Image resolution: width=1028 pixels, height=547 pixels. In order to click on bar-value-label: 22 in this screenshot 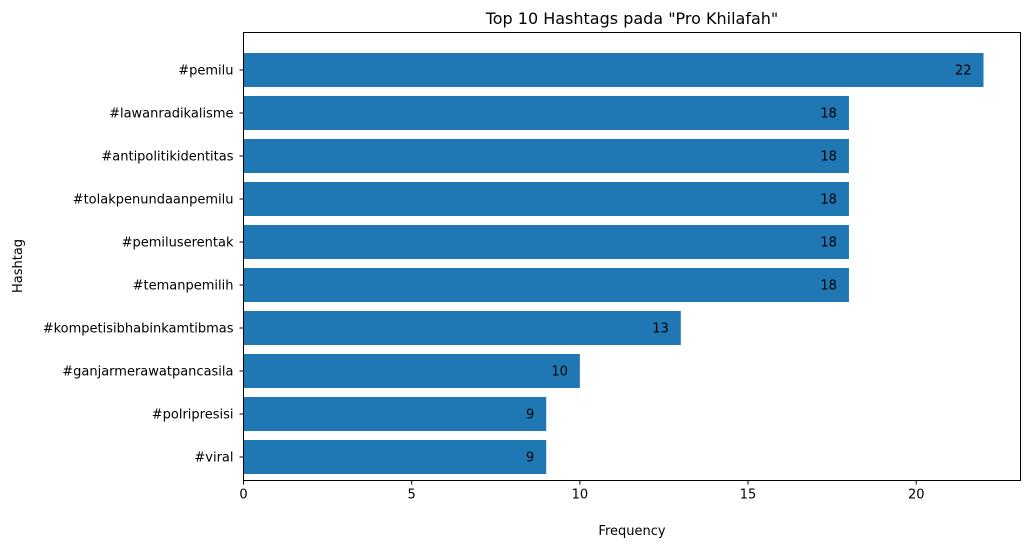, I will do `click(963, 71)`.